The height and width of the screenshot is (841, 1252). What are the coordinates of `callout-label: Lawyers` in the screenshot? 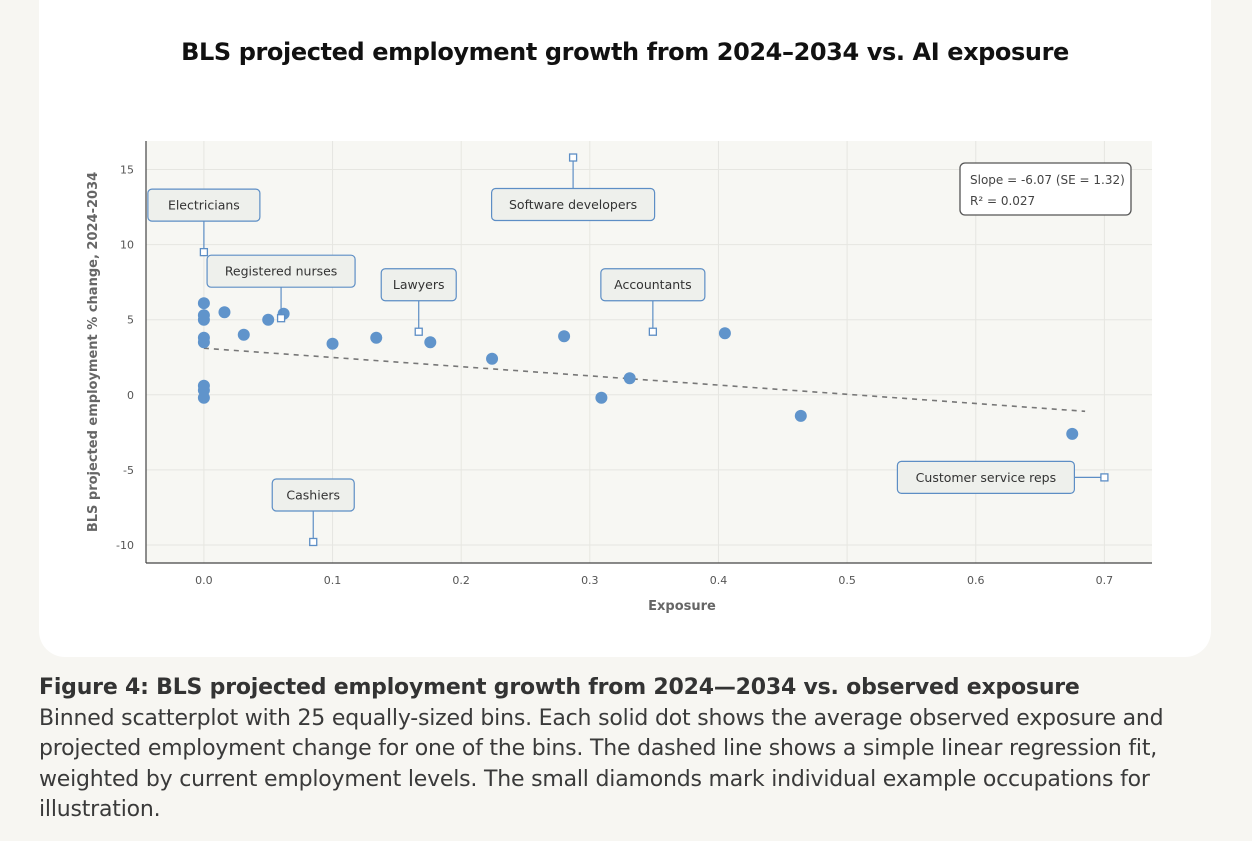 It's located at (419, 284).